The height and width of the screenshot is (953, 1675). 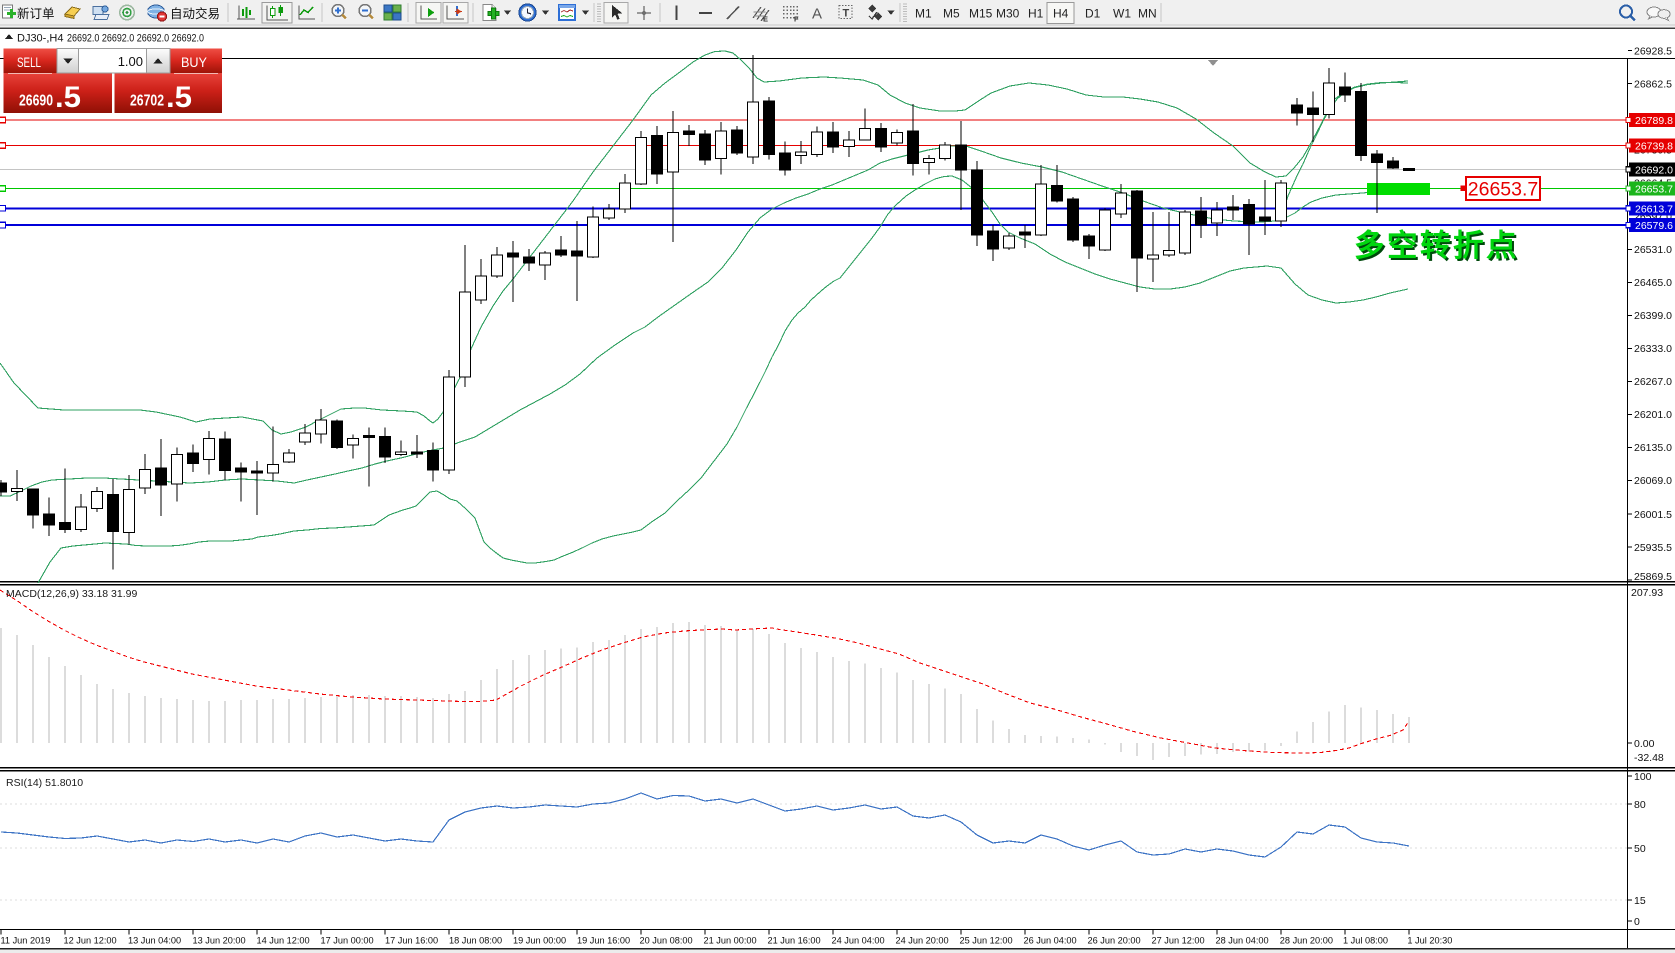 What do you see at coordinates (130, 61) in the screenshot?
I see `svg-text: 1.00` at bounding box center [130, 61].